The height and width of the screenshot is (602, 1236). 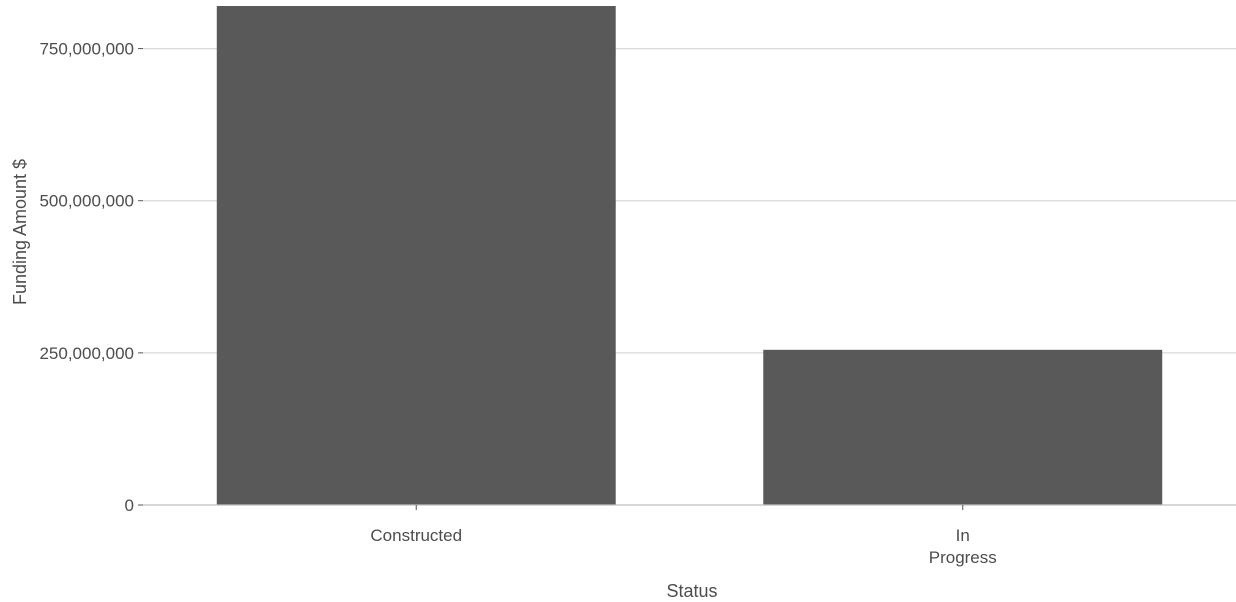 What do you see at coordinates (86, 49) in the screenshot?
I see `y-tick-label: 750,000,000` at bounding box center [86, 49].